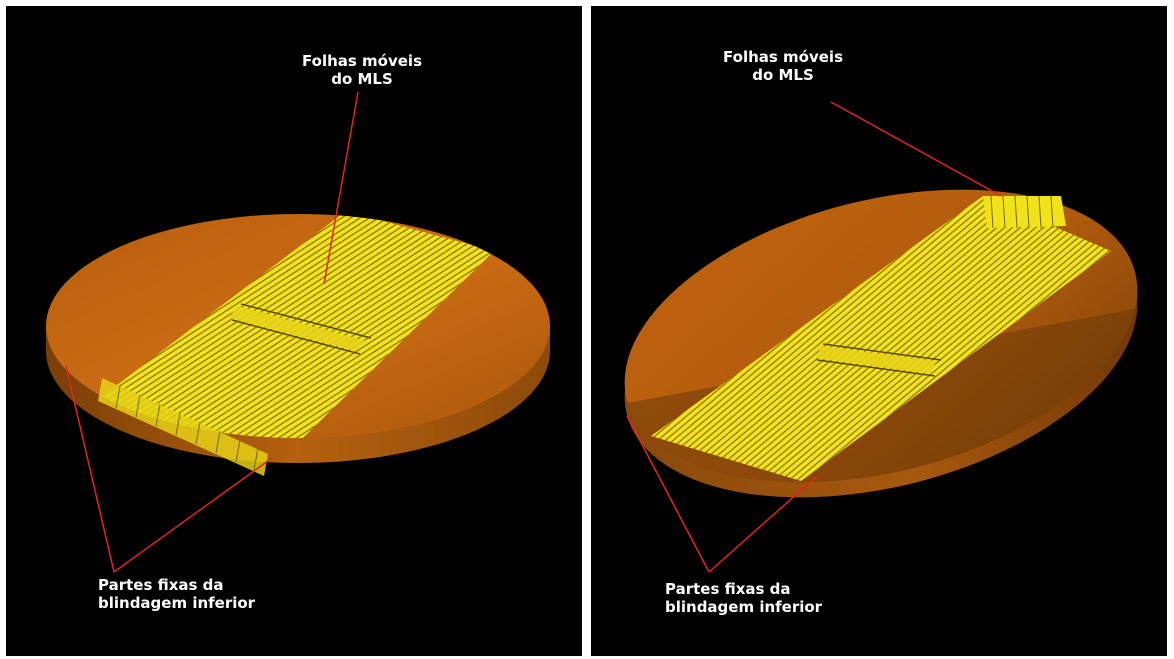 The image size is (1174, 659). What do you see at coordinates (916, 149) in the screenshot?
I see `pointer-moving-leaves-right` at bounding box center [916, 149].